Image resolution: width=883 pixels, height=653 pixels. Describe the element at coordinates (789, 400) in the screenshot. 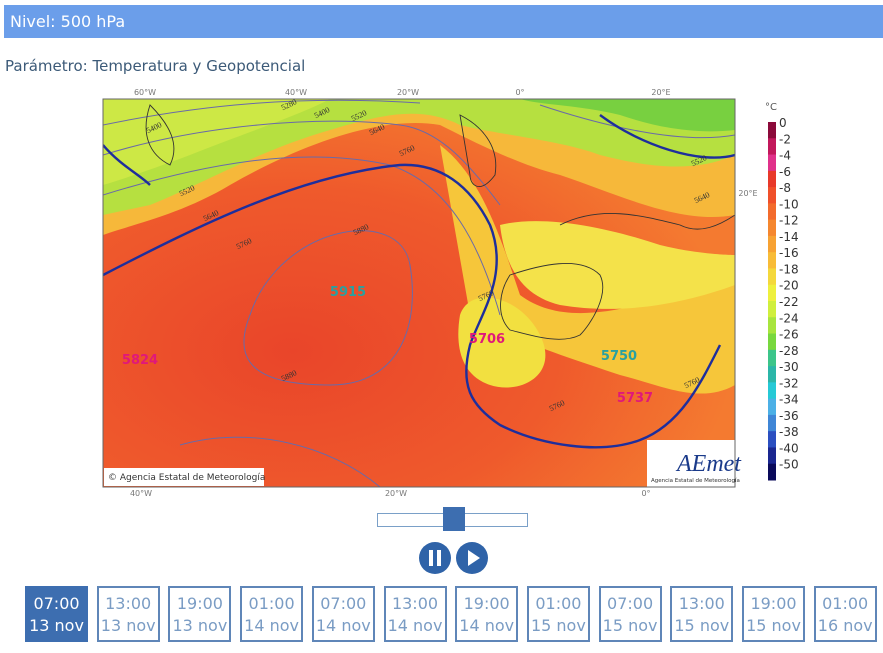

I see `colorbar-label: -34` at that location.